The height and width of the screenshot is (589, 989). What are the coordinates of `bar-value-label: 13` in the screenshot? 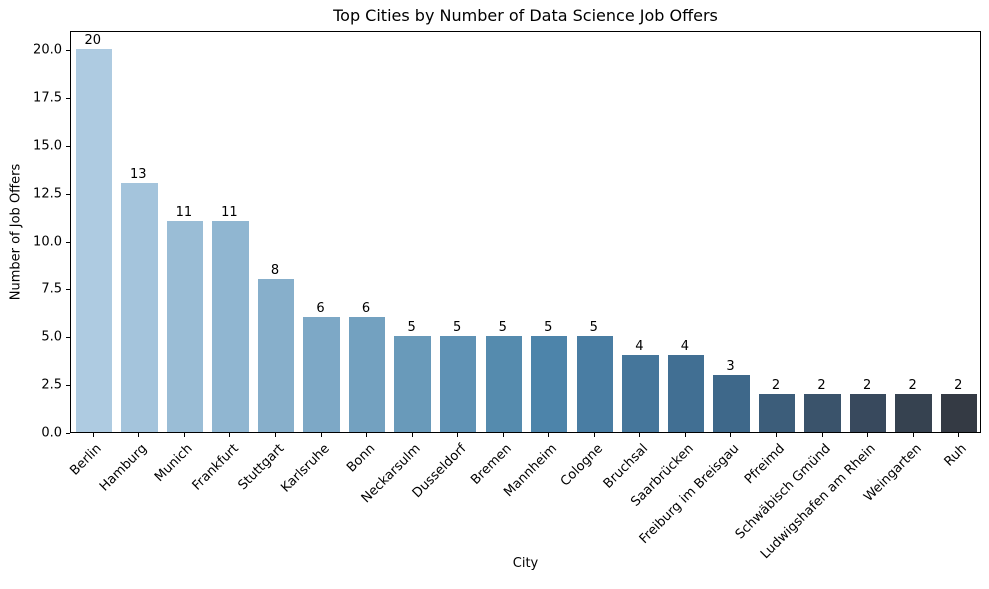 It's located at (138, 175).